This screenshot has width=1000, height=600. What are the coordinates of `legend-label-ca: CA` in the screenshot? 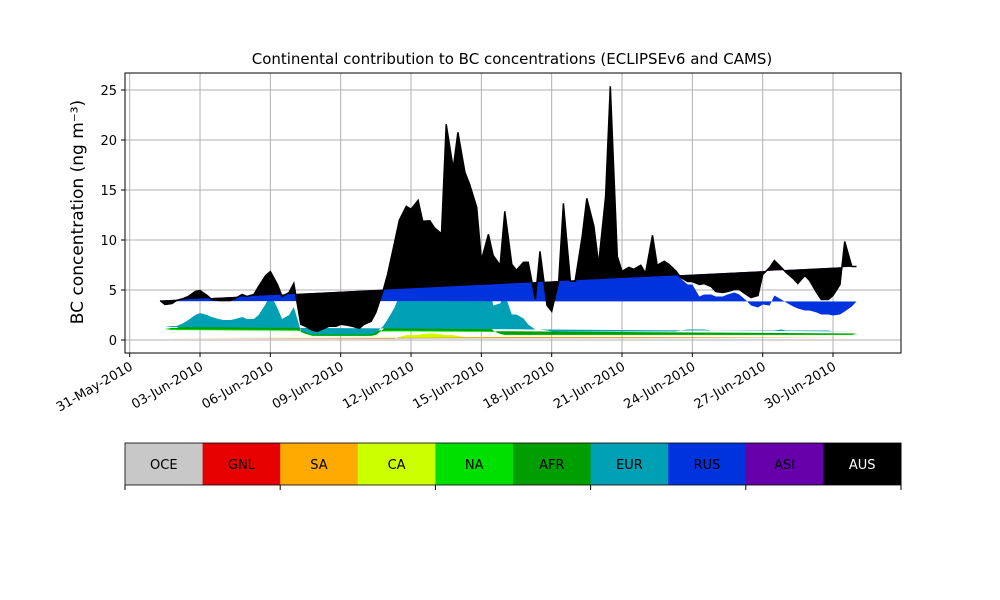 It's located at (397, 465).